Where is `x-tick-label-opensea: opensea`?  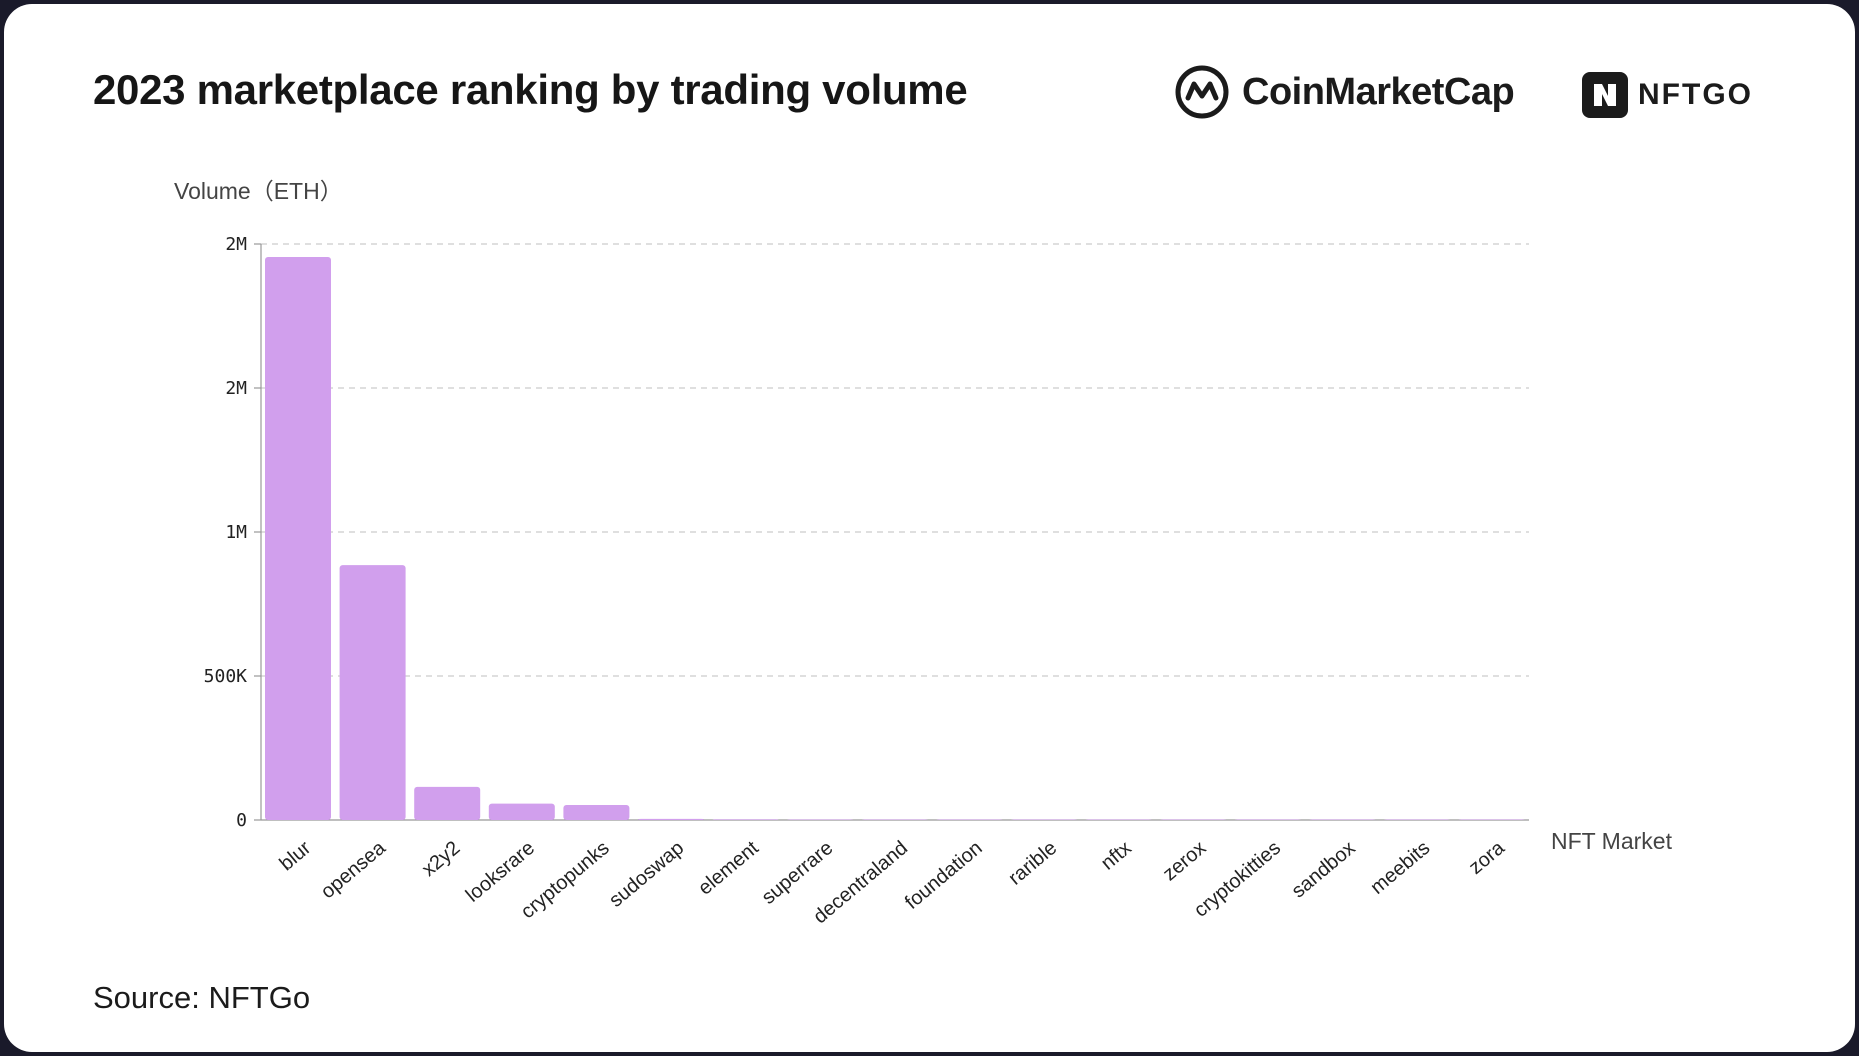 x-tick-label-opensea: opensea is located at coordinates (354, 869).